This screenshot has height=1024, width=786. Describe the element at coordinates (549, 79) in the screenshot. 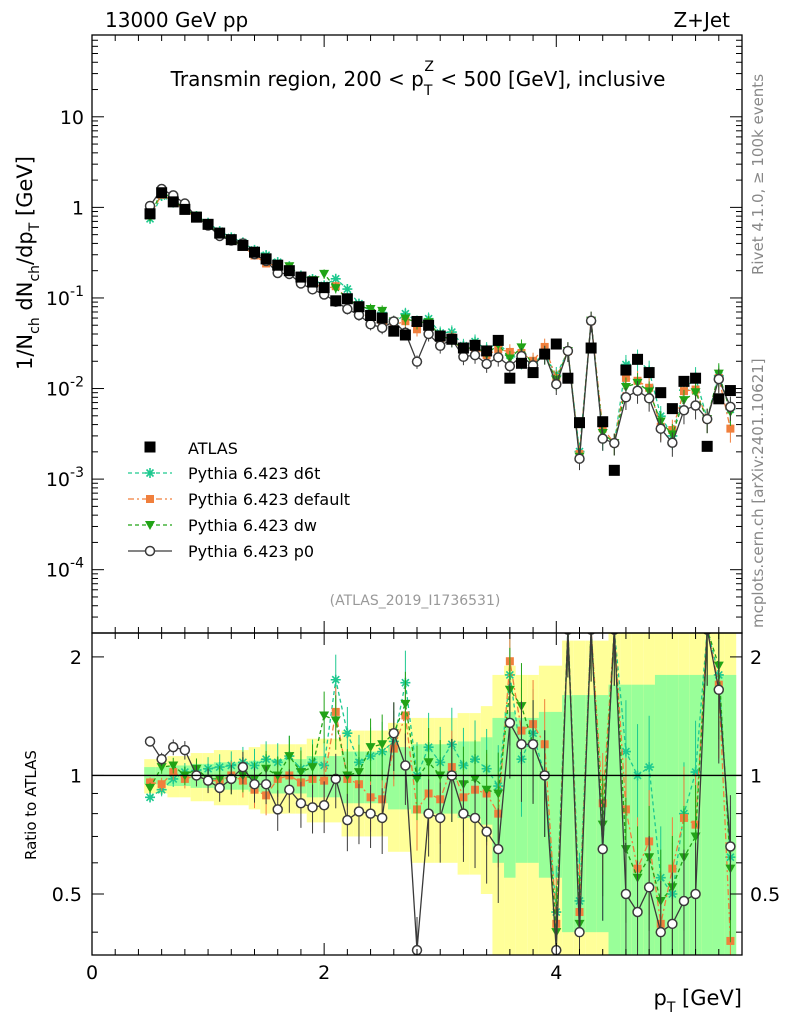

I see `chart-title-post: < 500 [GeV], inclusive` at that location.